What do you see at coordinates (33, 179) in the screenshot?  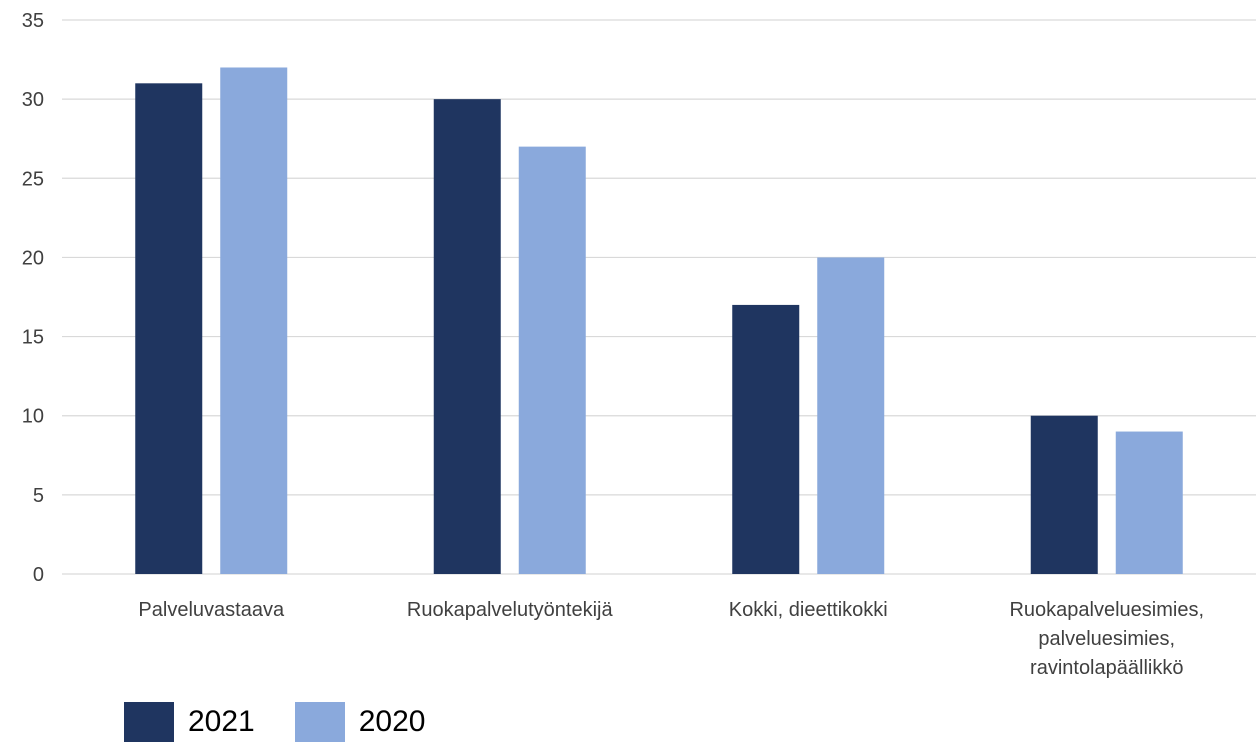 I see `y-tick-label: 25` at bounding box center [33, 179].